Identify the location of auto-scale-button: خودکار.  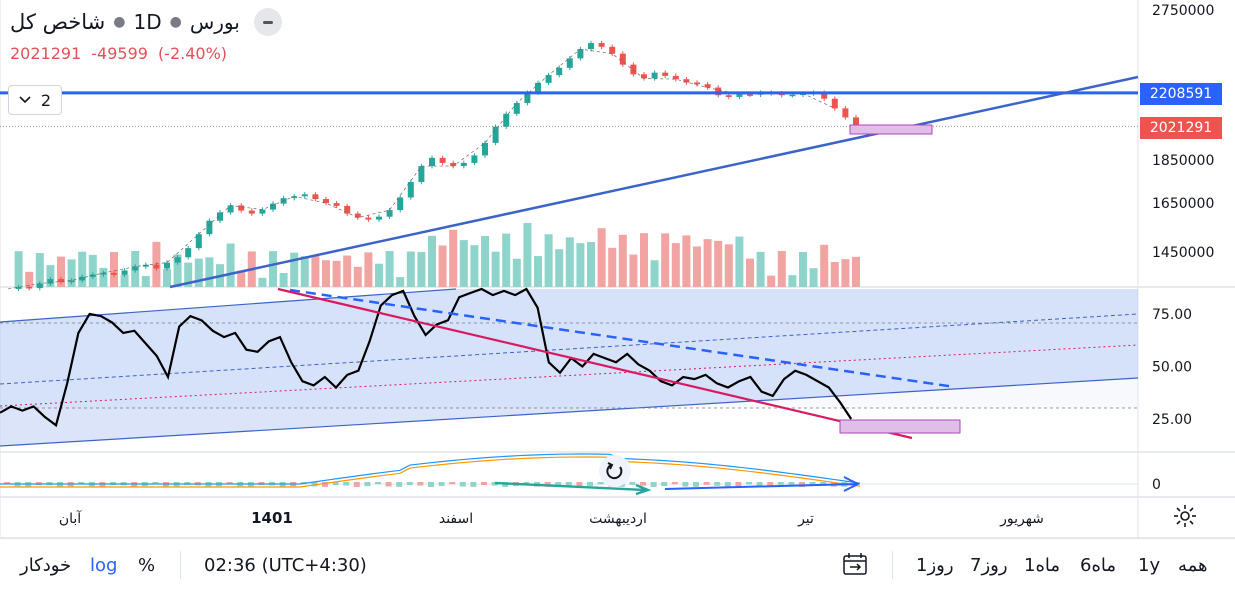
(46, 565).